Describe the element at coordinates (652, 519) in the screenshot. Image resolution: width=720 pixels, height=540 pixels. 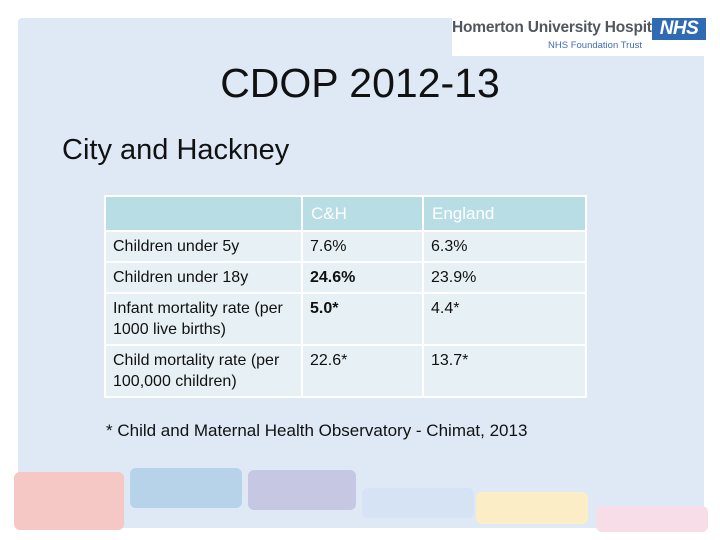
I see `decorative-block-light-pink` at that location.